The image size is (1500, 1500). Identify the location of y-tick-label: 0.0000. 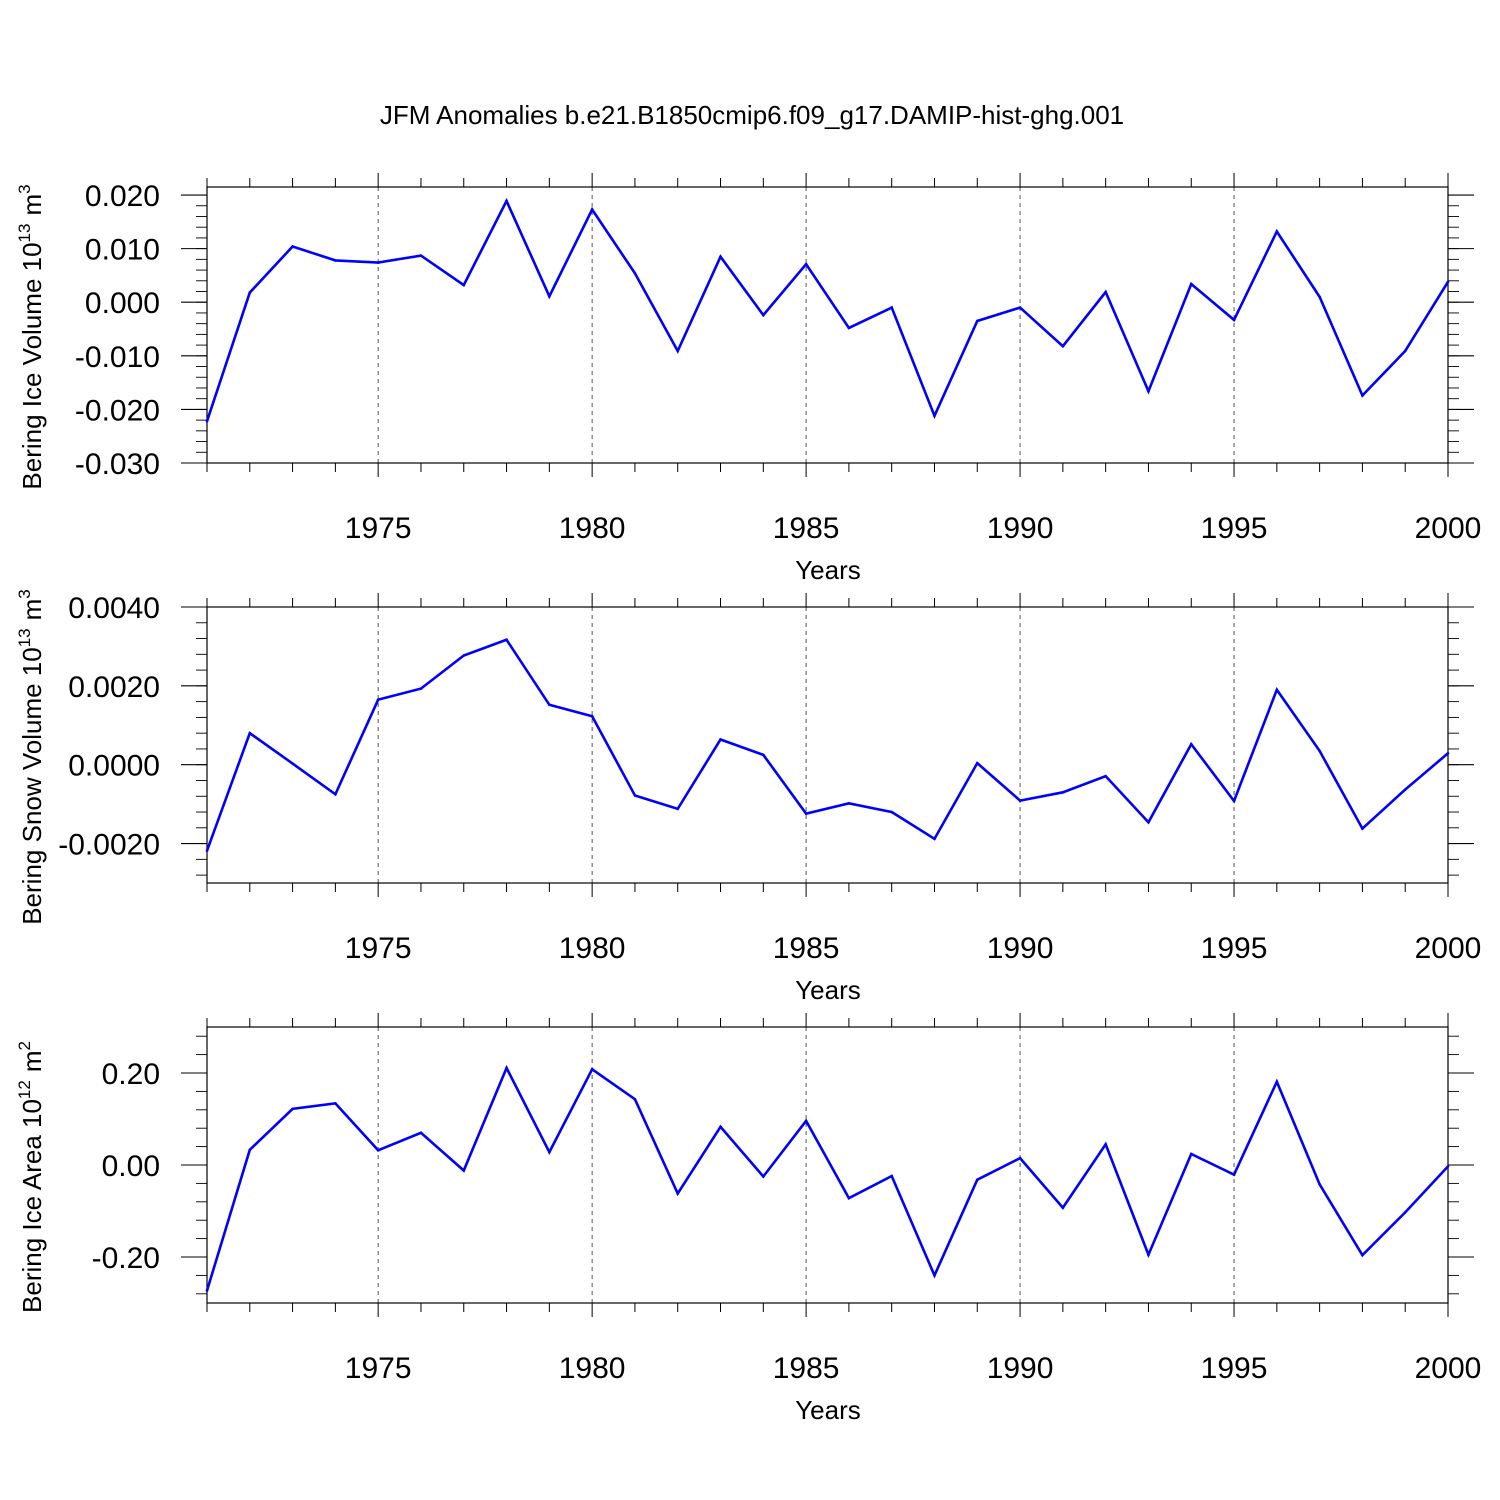
(114, 766).